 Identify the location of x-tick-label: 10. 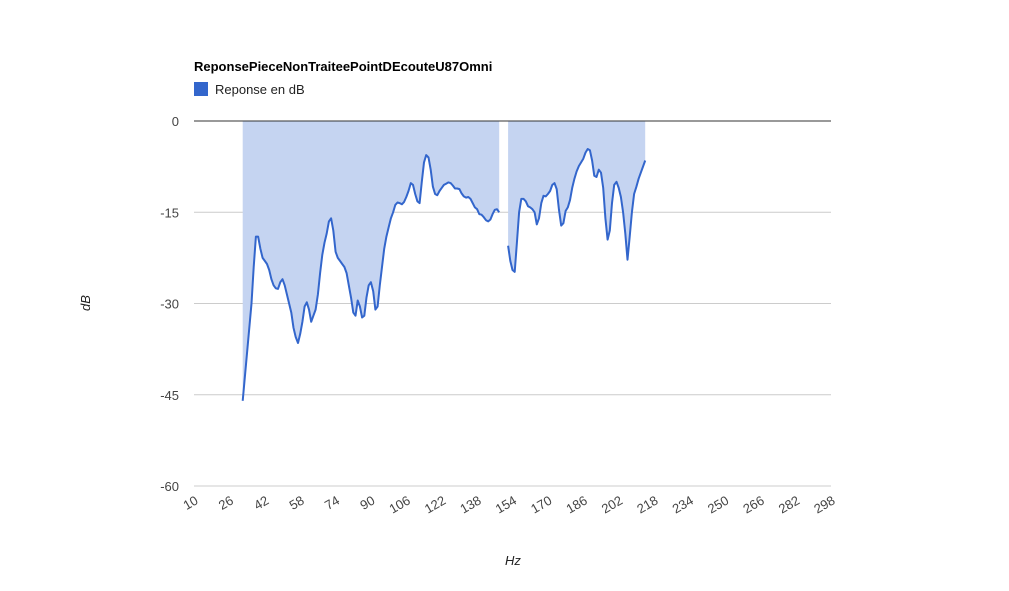
(190, 503).